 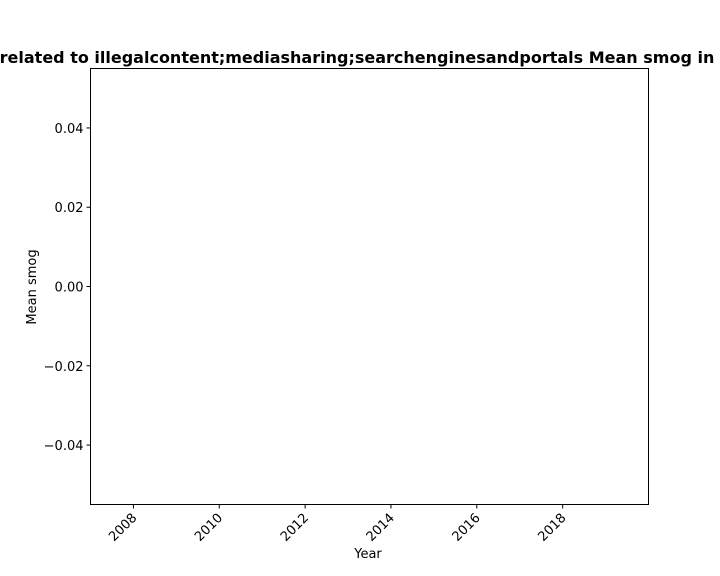 I want to click on y-axis-label: Mean smog, so click(x=32, y=286).